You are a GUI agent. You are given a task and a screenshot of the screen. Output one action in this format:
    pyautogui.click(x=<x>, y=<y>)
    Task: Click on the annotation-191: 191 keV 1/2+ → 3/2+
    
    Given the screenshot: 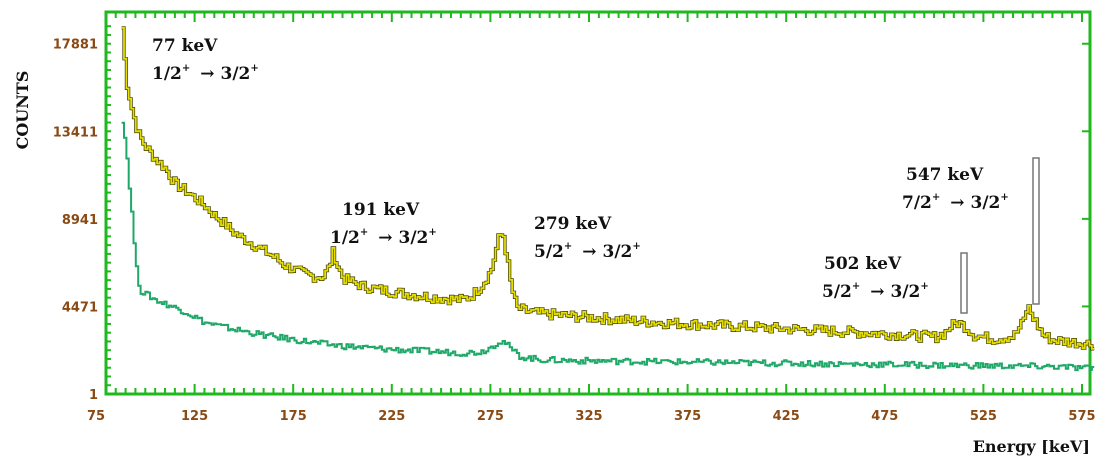 What is the action you would take?
    pyautogui.click(x=383, y=224)
    